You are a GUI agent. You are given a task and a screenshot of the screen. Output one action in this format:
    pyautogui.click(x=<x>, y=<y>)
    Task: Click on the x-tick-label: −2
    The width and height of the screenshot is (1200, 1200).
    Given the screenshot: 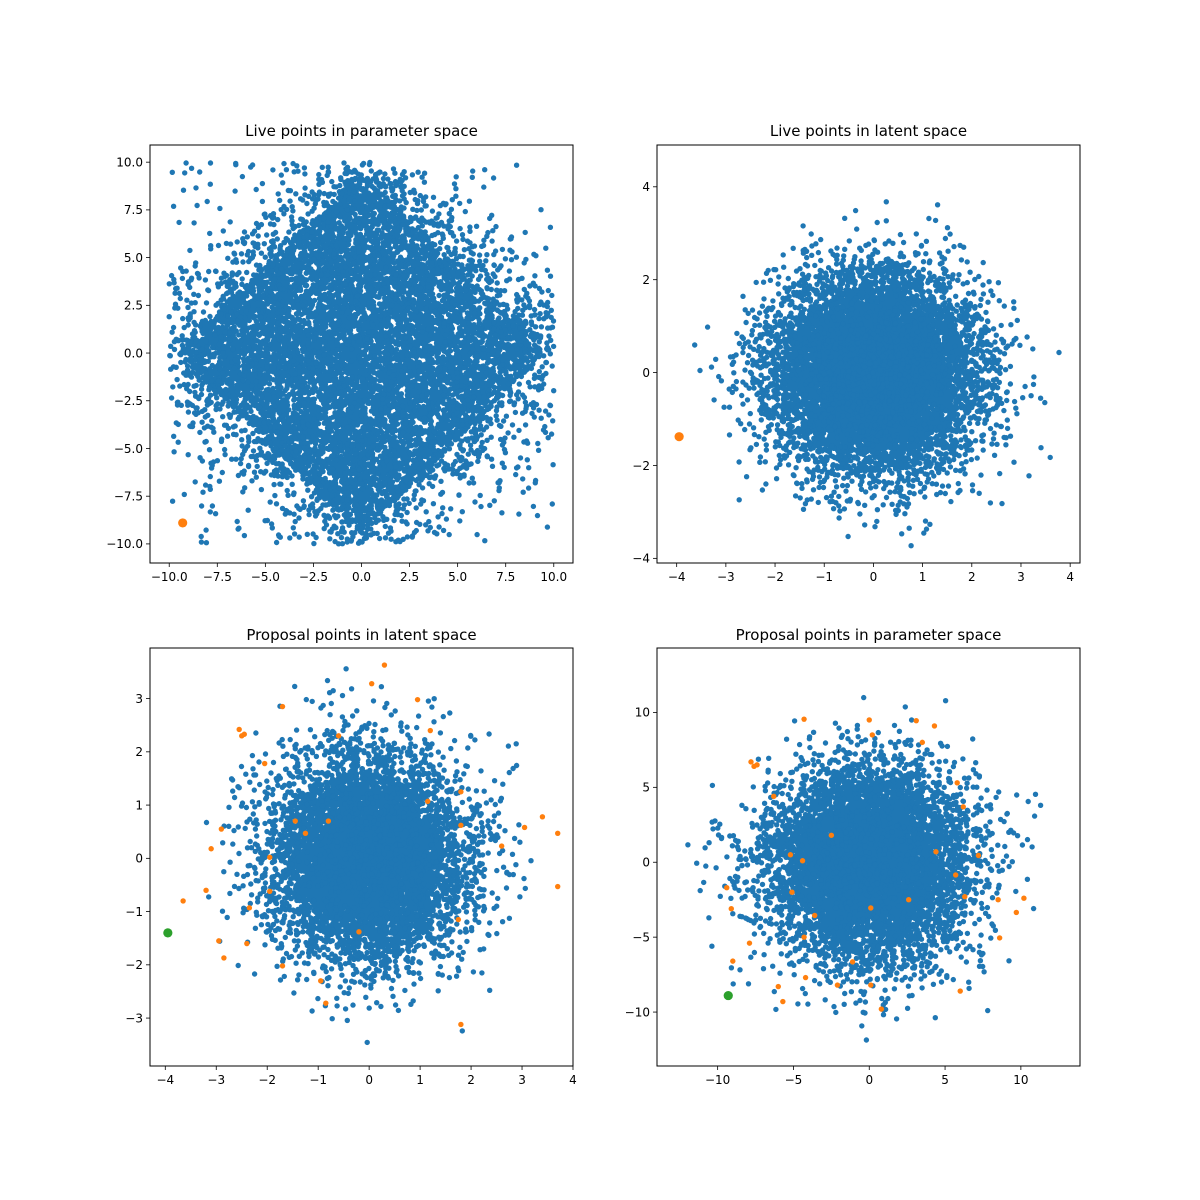 What is the action you would take?
    pyautogui.click(x=267, y=1080)
    